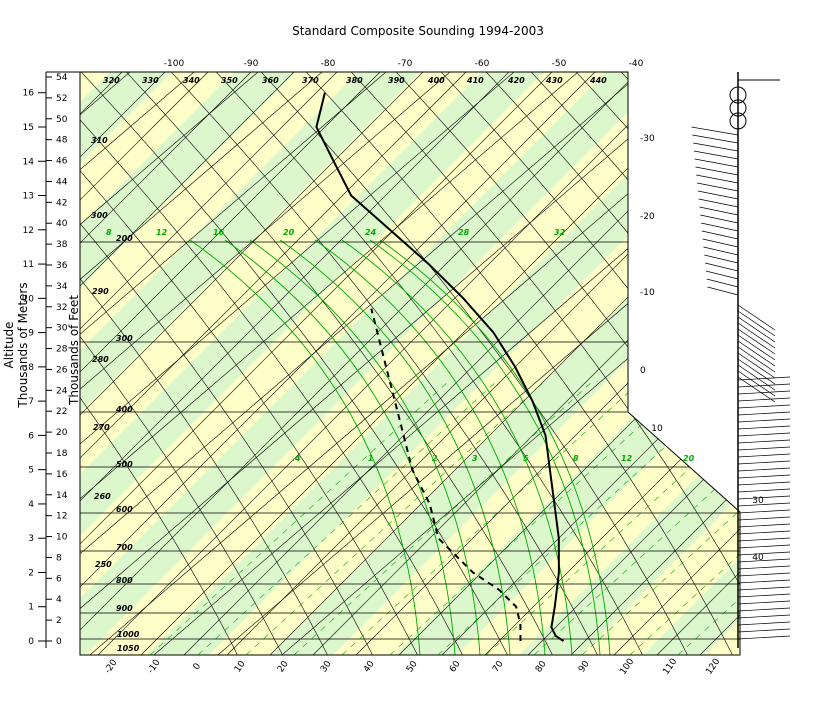  Describe the element at coordinates (62, 475) in the screenshot. I see `feet-tick-label: 16` at that location.